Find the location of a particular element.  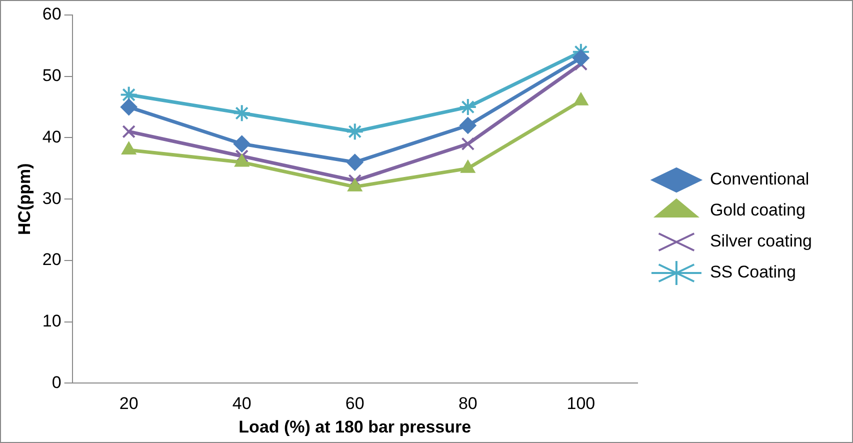

x-tick-label: 100 is located at coordinates (581, 404).